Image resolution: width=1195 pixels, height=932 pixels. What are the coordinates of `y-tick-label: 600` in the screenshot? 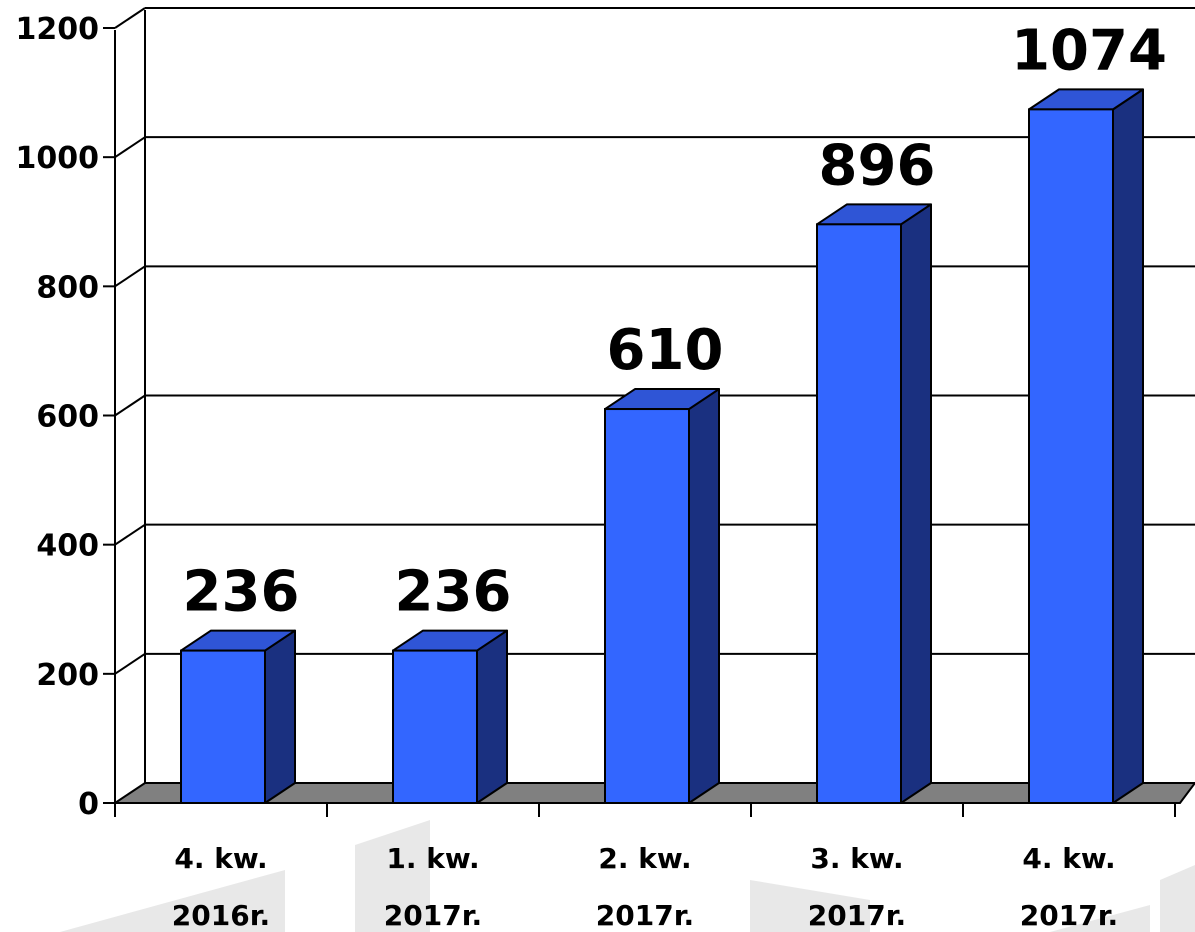 It's located at (67, 417).